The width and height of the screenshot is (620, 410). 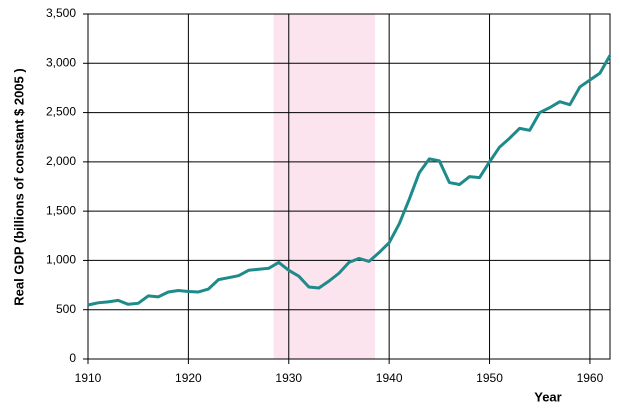 What do you see at coordinates (66, 309) in the screenshot?
I see `y-tick-label: 500` at bounding box center [66, 309].